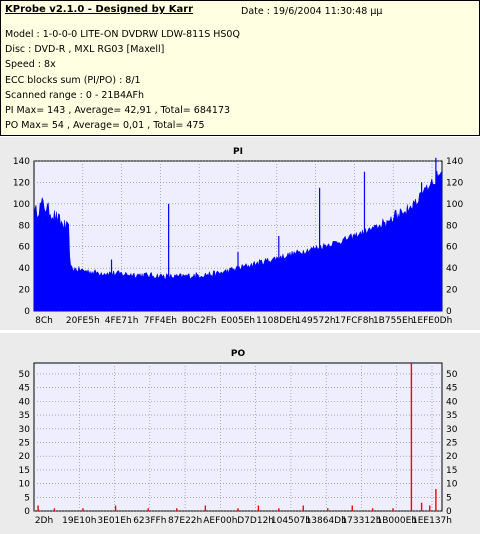 Image resolution: width=480 pixels, height=534 pixels. Describe the element at coordinates (25, 248) in the screenshot. I see `pi-ytick-left: 60` at that location.